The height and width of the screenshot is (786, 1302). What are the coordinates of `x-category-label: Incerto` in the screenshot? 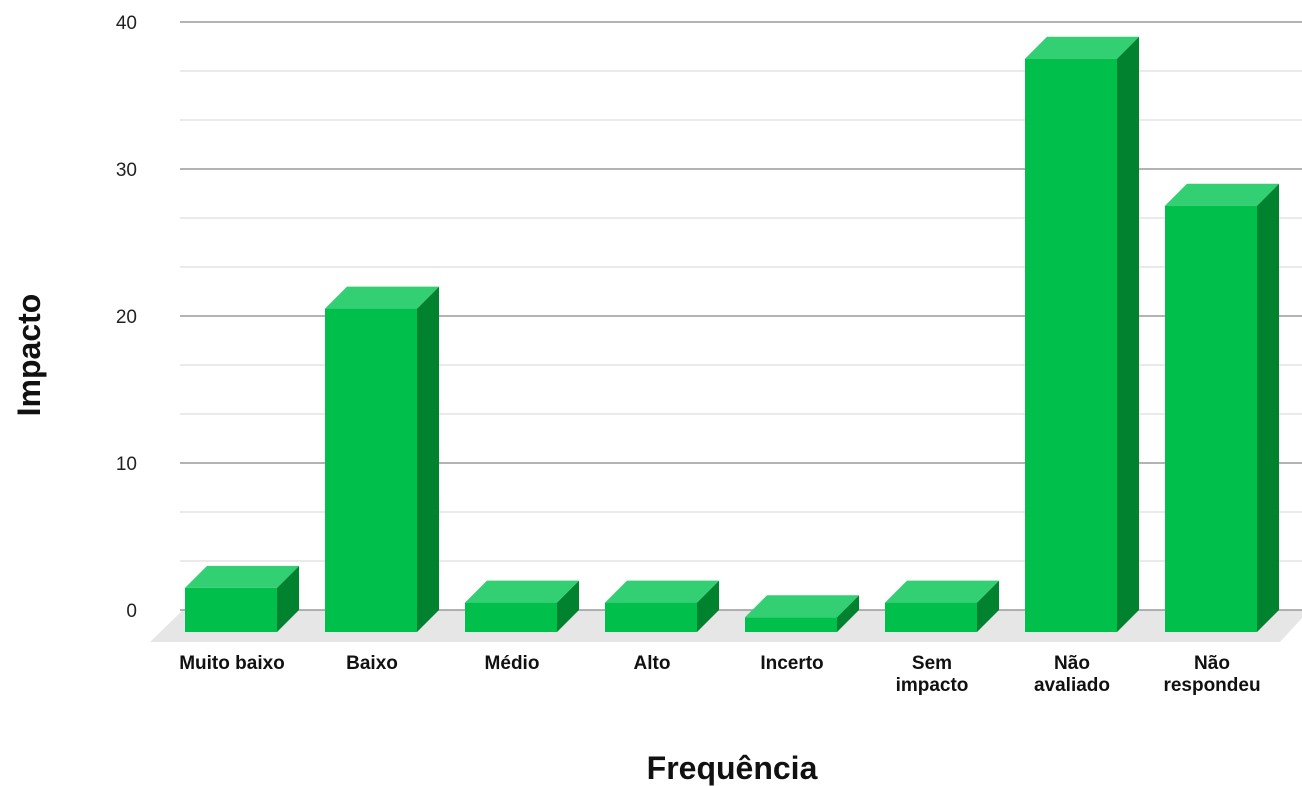 It's located at (791, 663).